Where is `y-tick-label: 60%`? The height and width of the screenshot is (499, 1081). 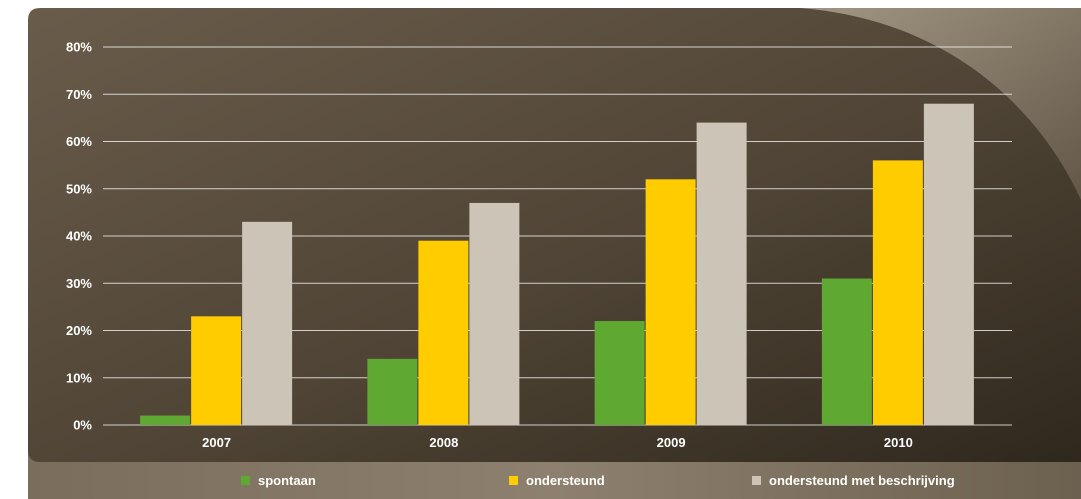
y-tick-label: 60% is located at coordinates (79, 141).